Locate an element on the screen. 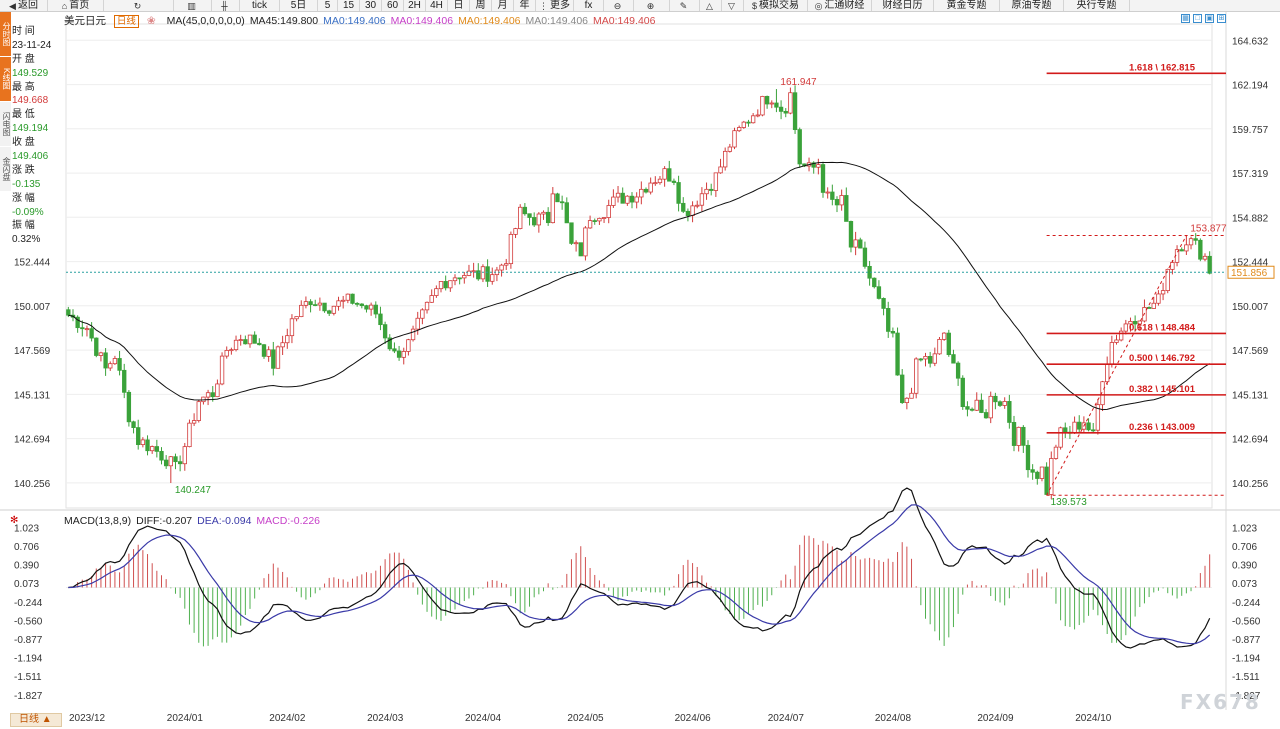 This screenshot has height=729, width=1280. period-2h: 2H is located at coordinates (415, 5).